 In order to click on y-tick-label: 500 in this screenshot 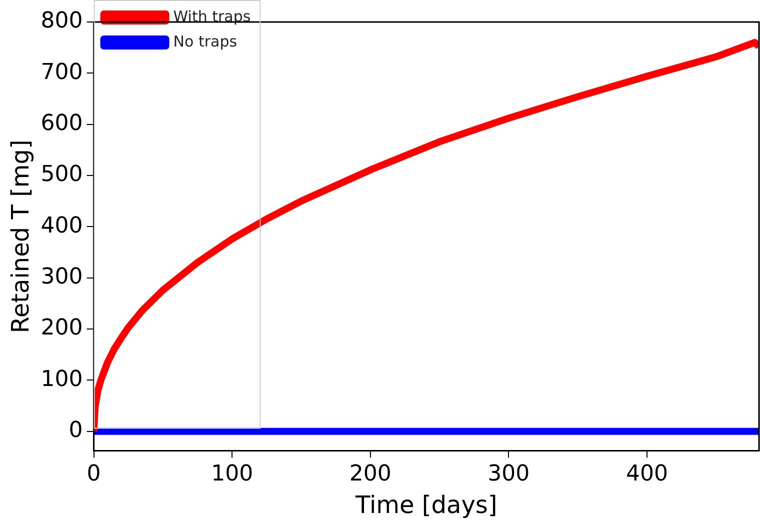, I will do `click(61, 175)`.